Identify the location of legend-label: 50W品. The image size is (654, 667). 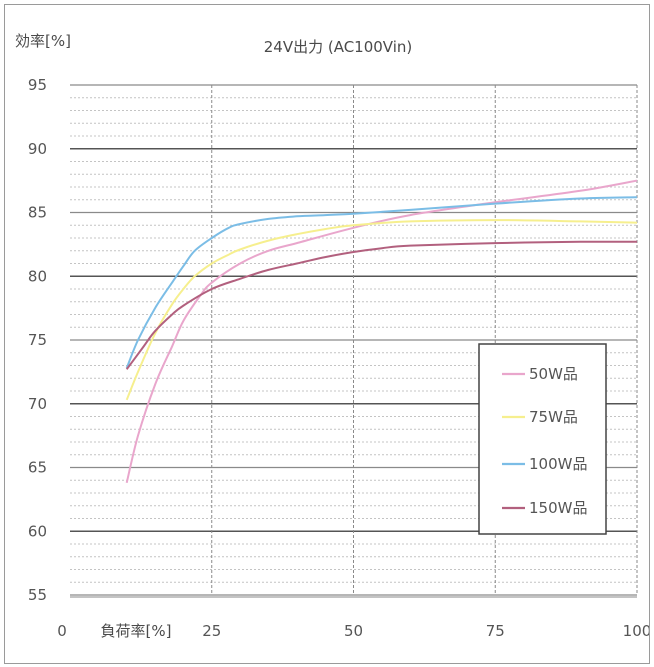
(553, 374).